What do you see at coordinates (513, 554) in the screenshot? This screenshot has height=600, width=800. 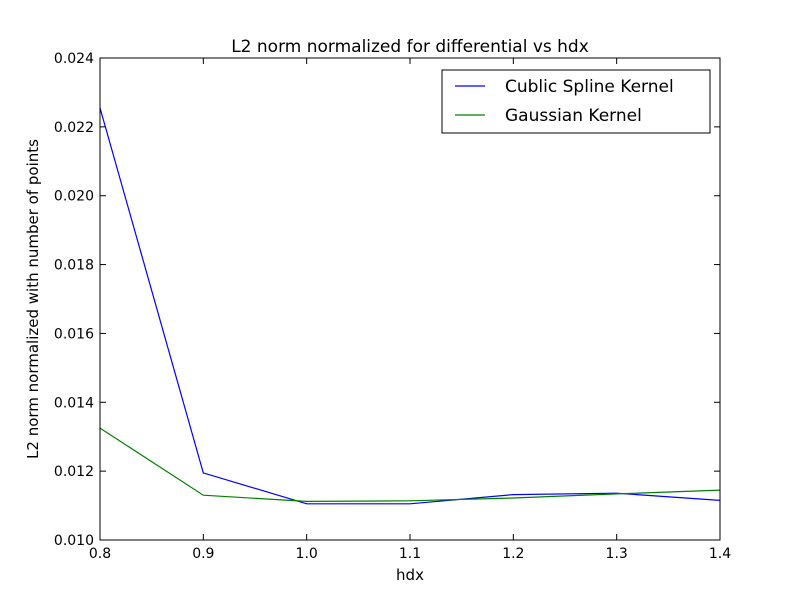 I see `x-tick-label: 1.2` at bounding box center [513, 554].